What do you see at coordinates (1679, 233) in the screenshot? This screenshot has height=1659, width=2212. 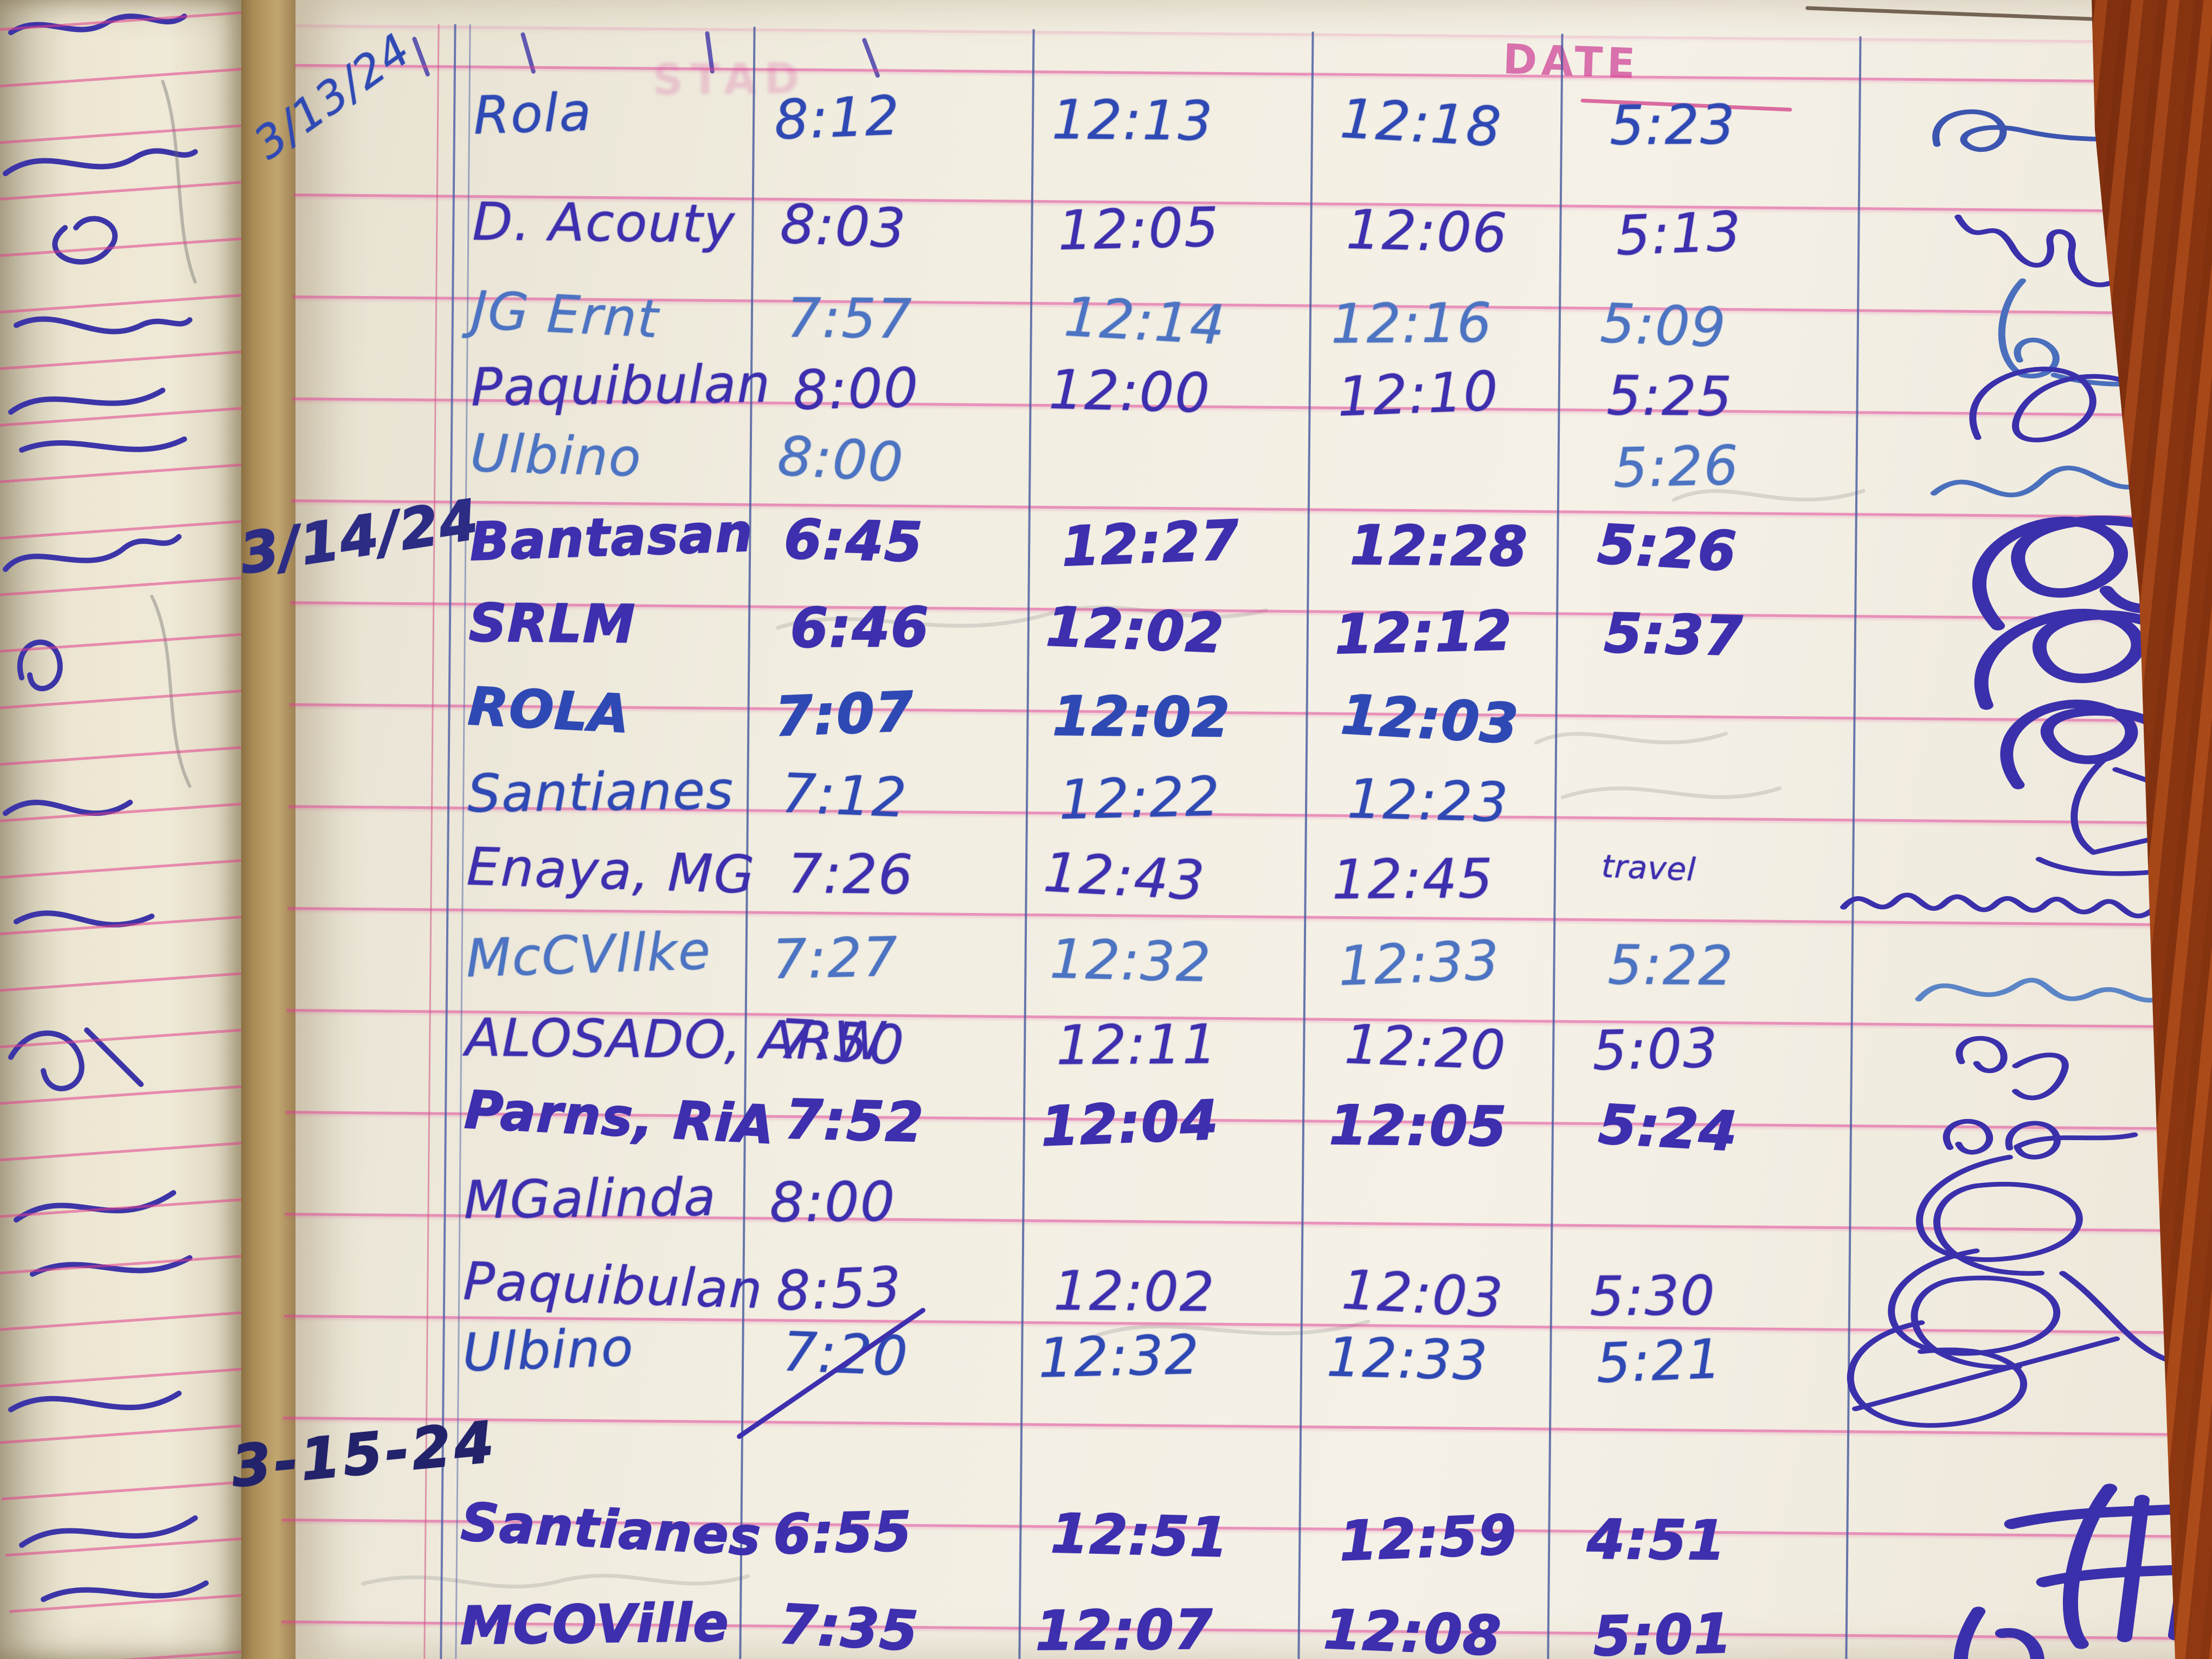 I see `time-out-cell: 5:13` at bounding box center [1679, 233].